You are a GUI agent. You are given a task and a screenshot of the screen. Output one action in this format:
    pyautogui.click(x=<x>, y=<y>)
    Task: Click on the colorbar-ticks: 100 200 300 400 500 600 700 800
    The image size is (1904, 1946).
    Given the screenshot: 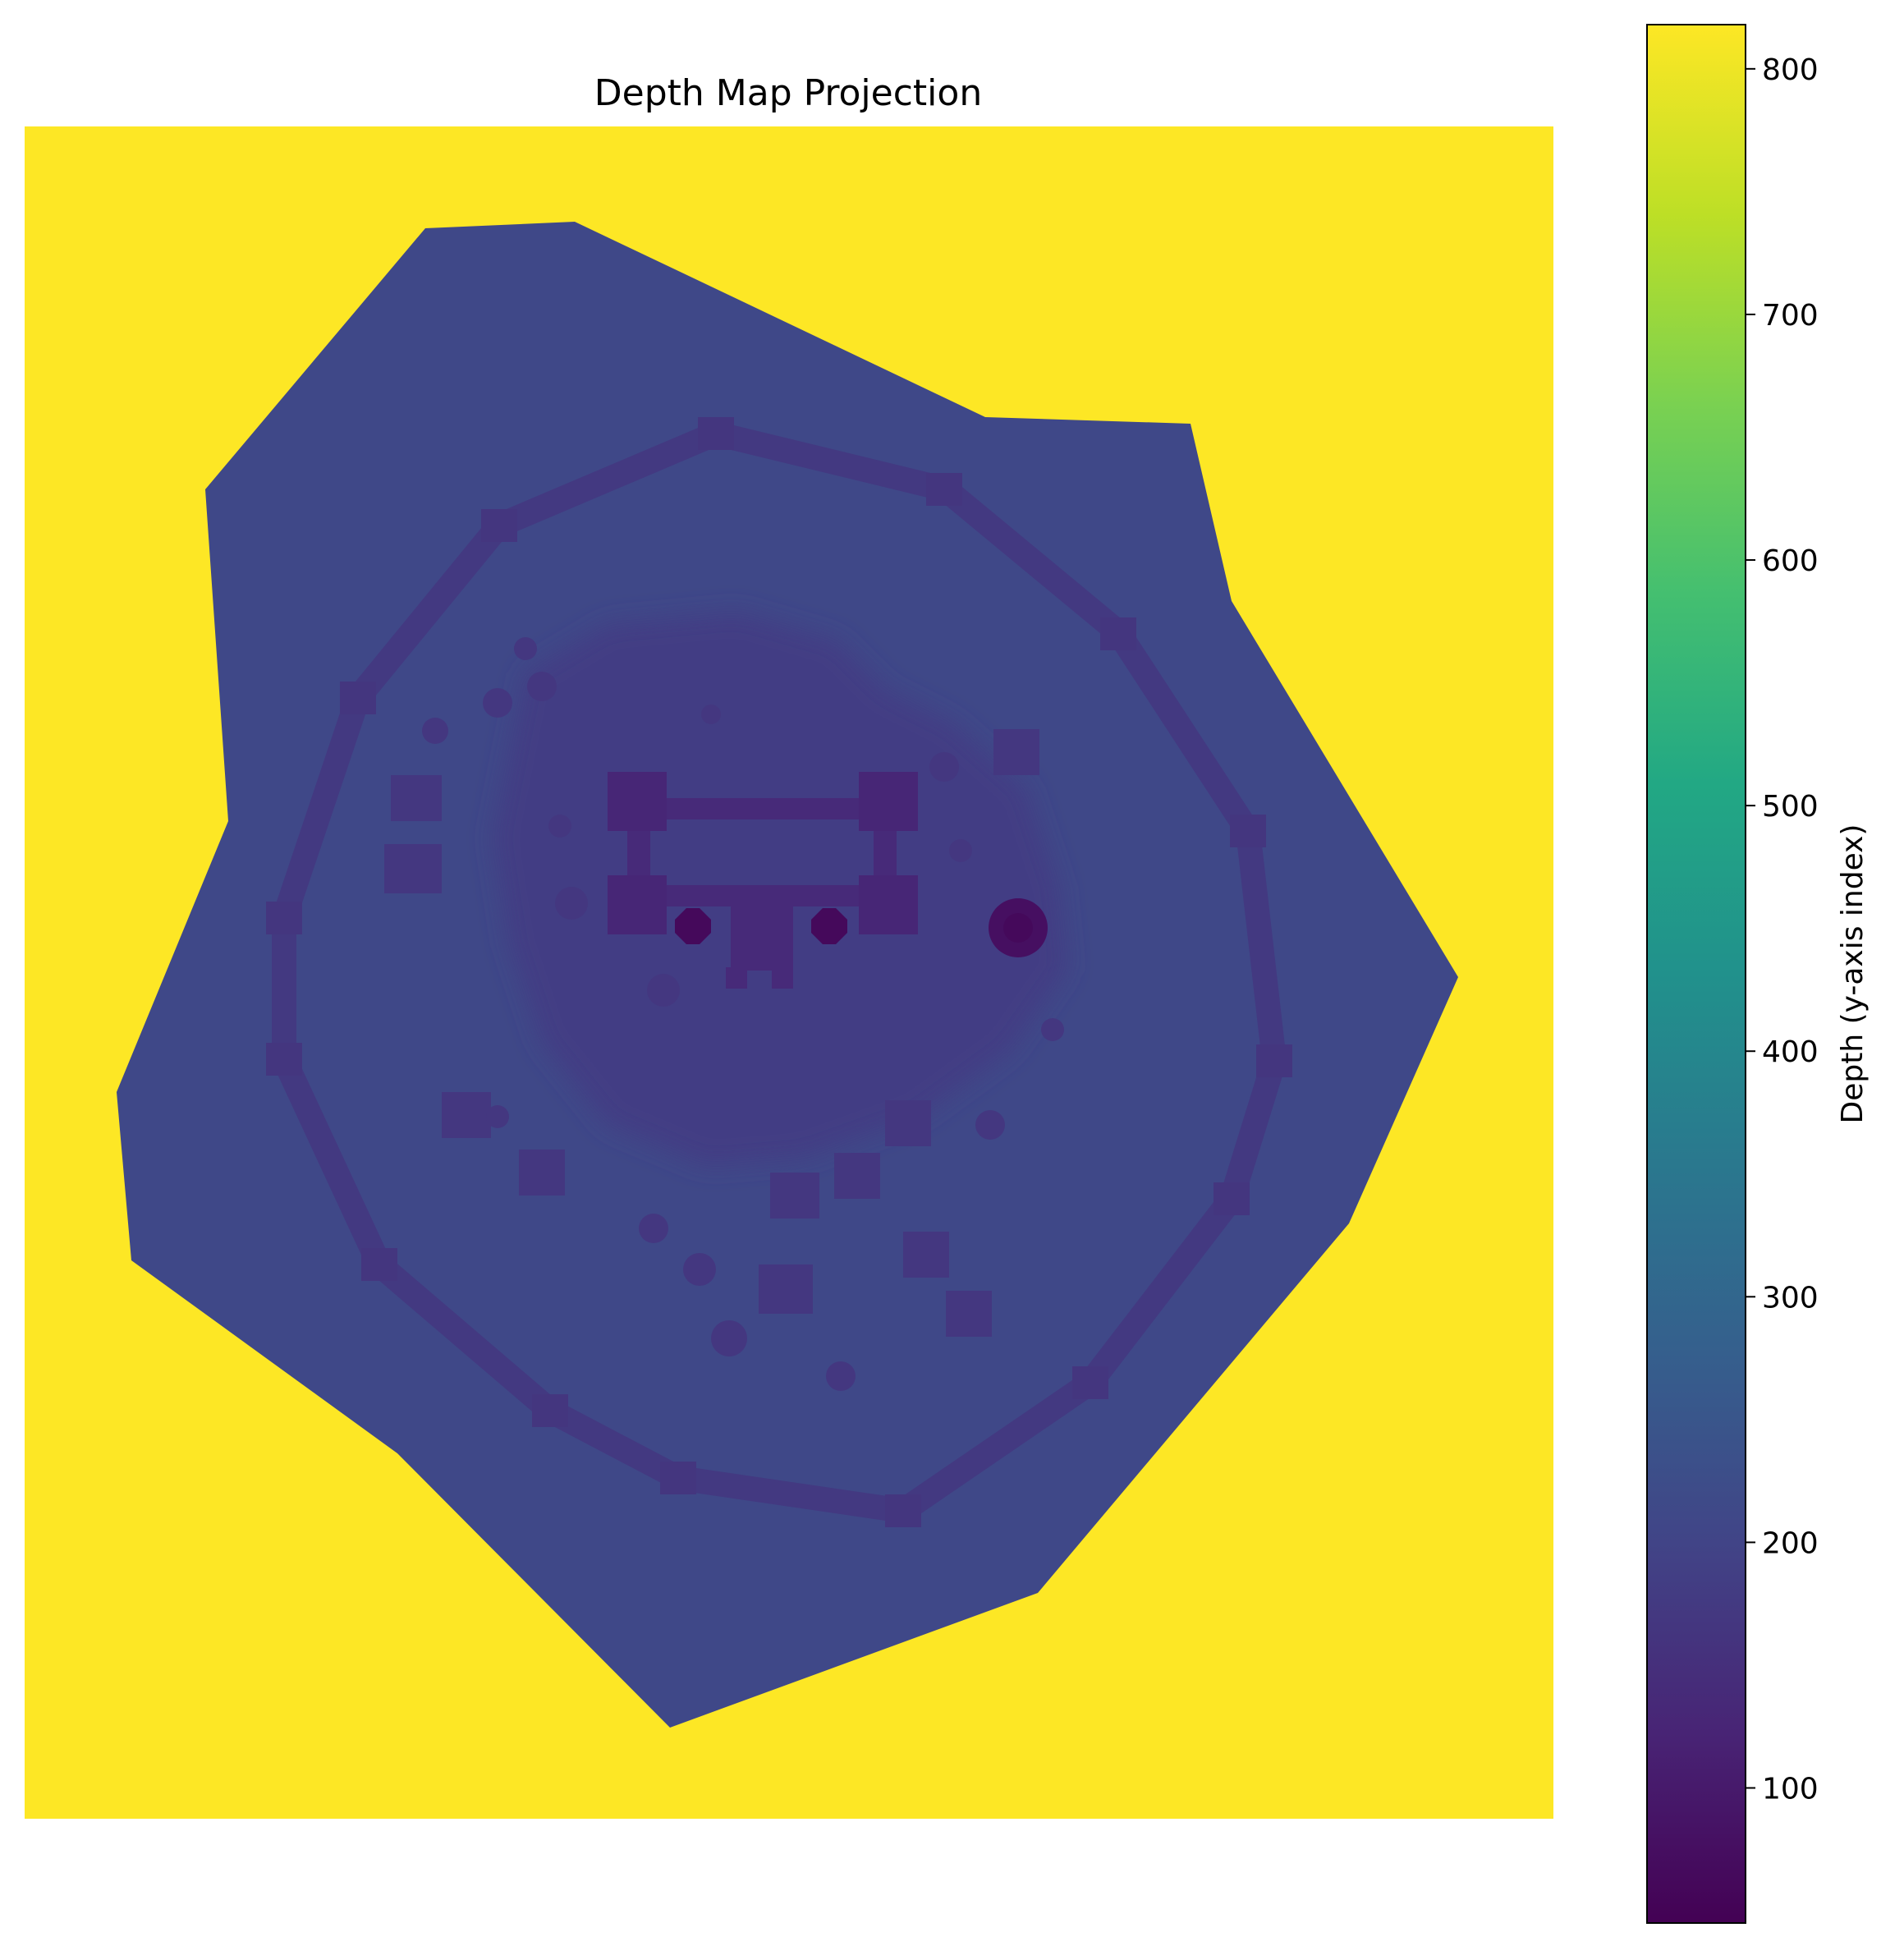 What is the action you would take?
    pyautogui.click(x=1782, y=929)
    